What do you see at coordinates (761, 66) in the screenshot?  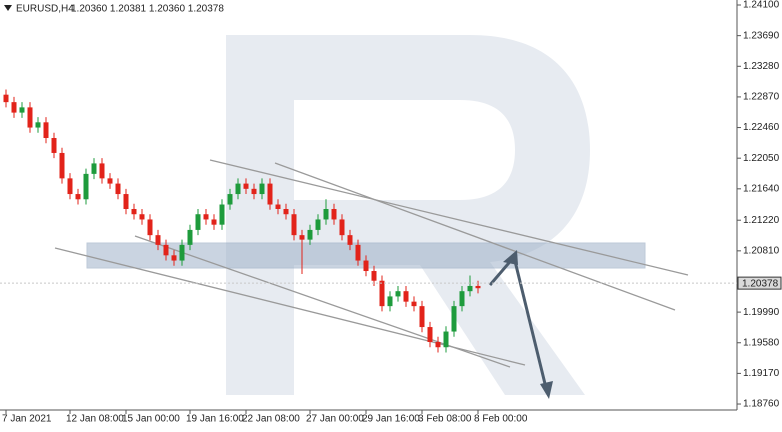 I see `y-tick-label: 1.23280` at bounding box center [761, 66].